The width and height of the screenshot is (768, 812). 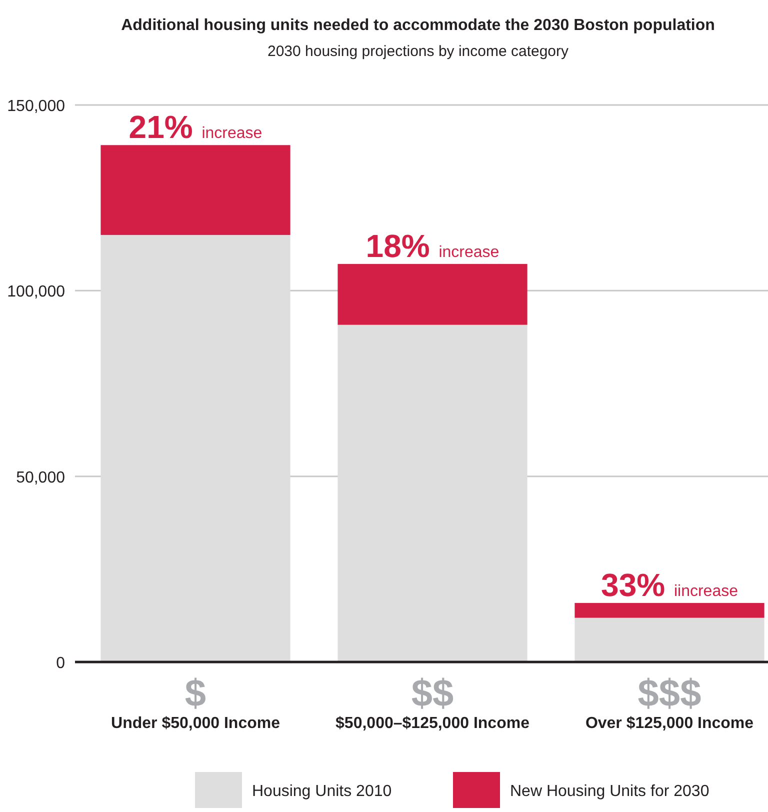 I want to click on y-tick-label: 0, so click(x=61, y=663).